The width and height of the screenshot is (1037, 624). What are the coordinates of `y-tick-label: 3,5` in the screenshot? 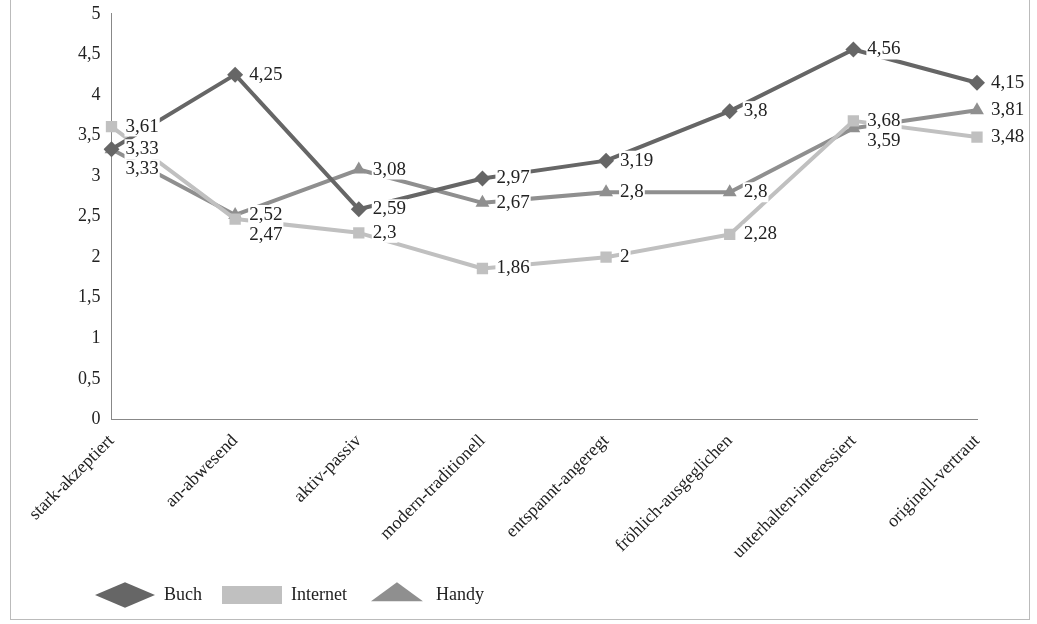 It's located at (89, 134).